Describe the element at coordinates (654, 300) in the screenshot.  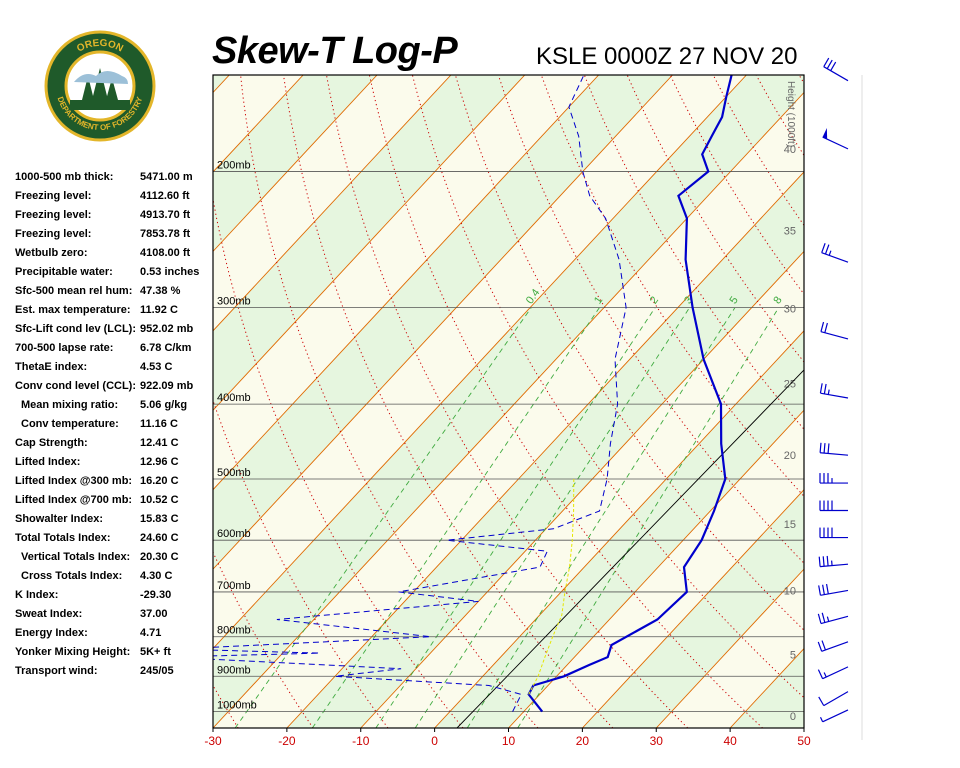
I see `mixing-ratio-label: 2` at that location.